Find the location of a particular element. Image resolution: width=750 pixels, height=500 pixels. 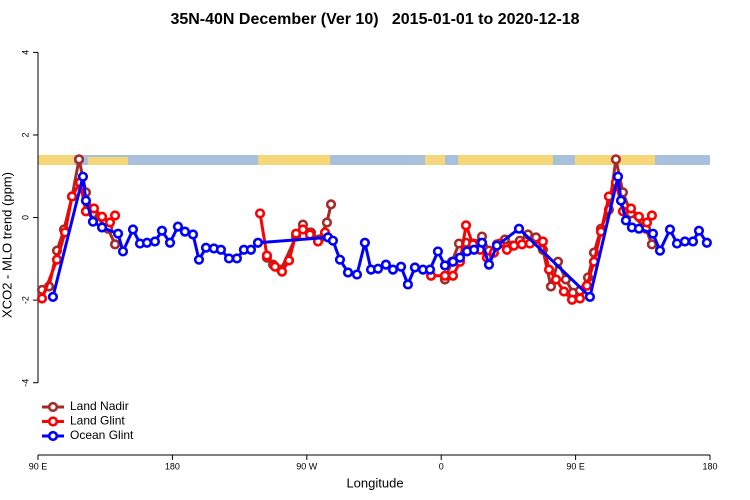

y-axis-title: XCO2 - MLO trend (ppm) is located at coordinates (7, 245).